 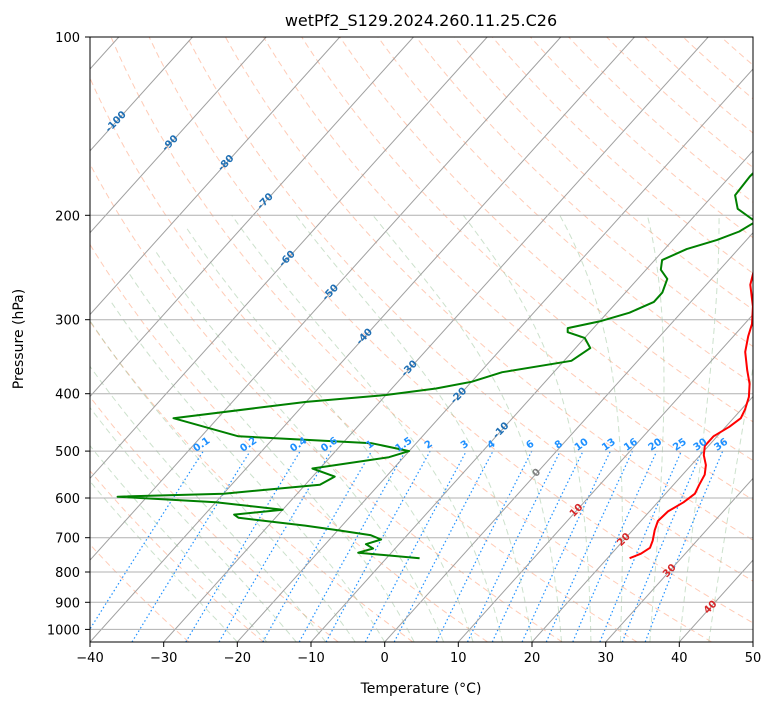 What do you see at coordinates (237, 658) in the screenshot?
I see `x-tick-label: −20` at bounding box center [237, 658].